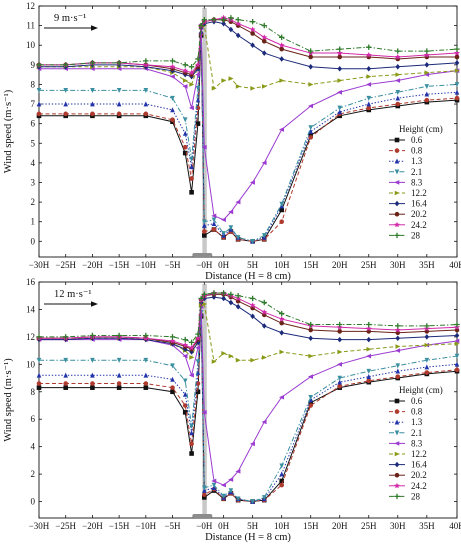 This screenshot has height=550, width=461. Describe the element at coordinates (406, 182) in the screenshot. I see `legend-item-8.3: 8.3` at that location.